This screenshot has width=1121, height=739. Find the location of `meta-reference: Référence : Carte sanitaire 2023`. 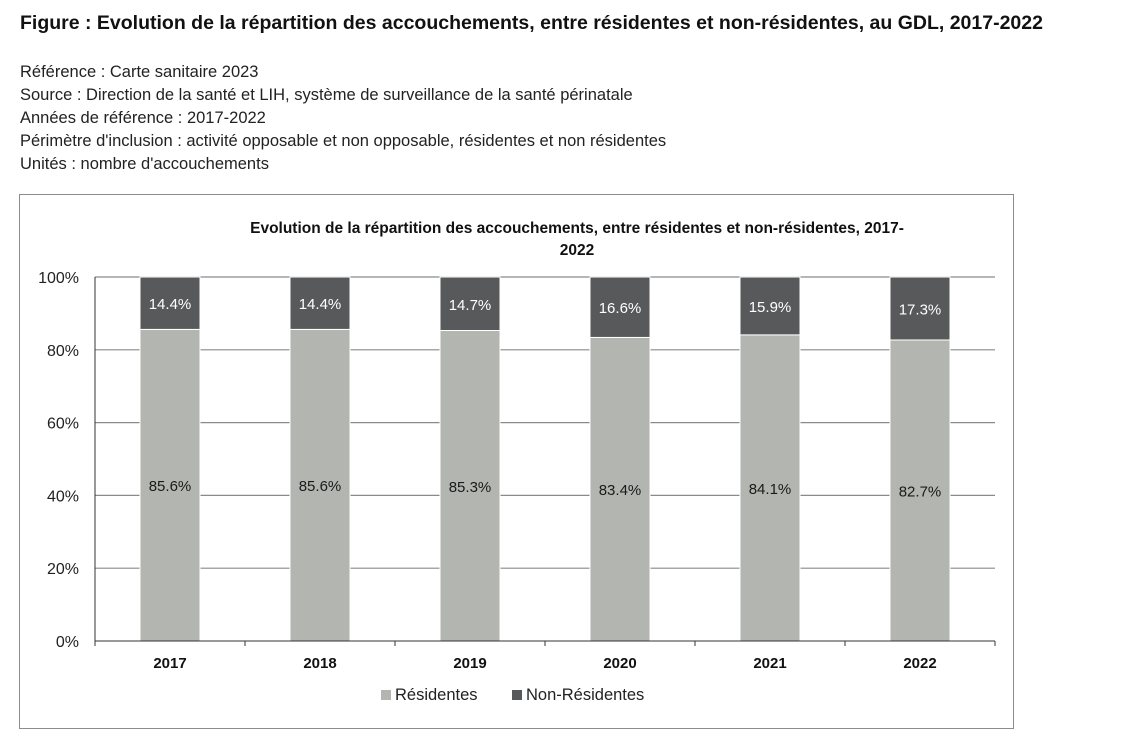

meta-reference: Référence : Carte sanitaire 2023 is located at coordinates (139, 72).